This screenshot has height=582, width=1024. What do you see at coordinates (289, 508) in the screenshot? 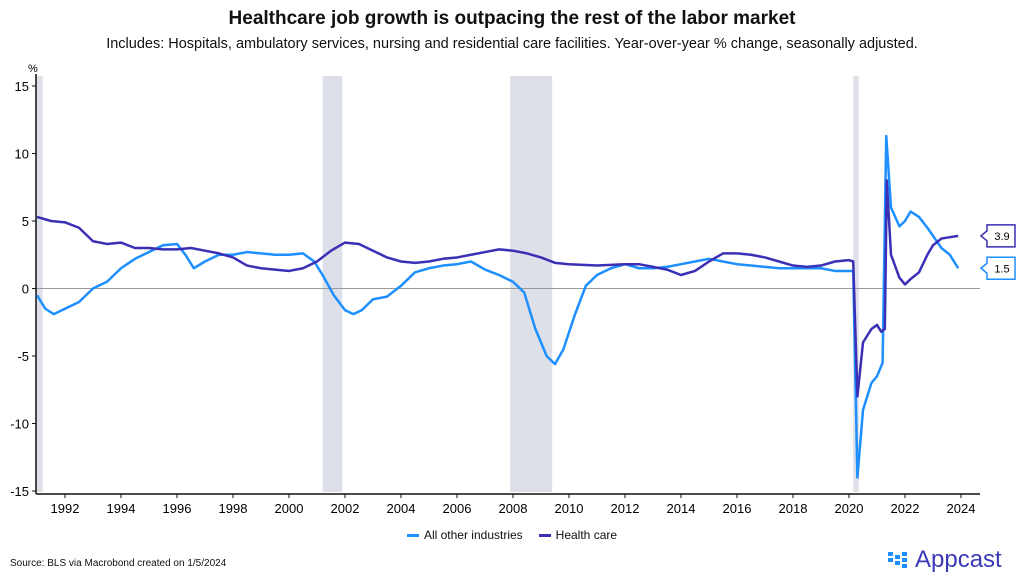
I see `x-tick-label: 2000` at bounding box center [289, 508].